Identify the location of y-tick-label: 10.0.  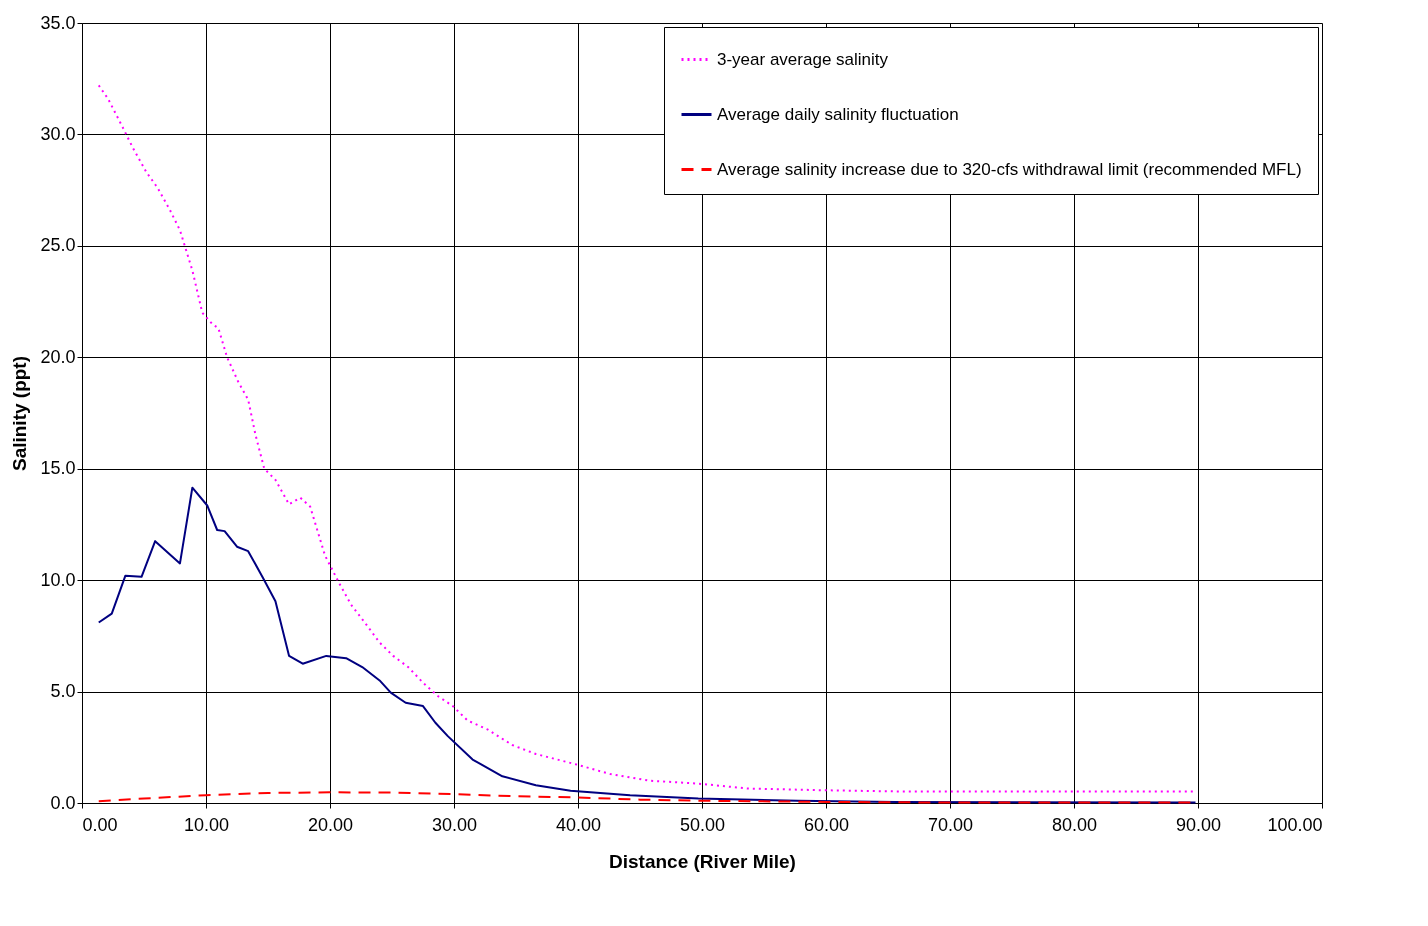
(58, 579).